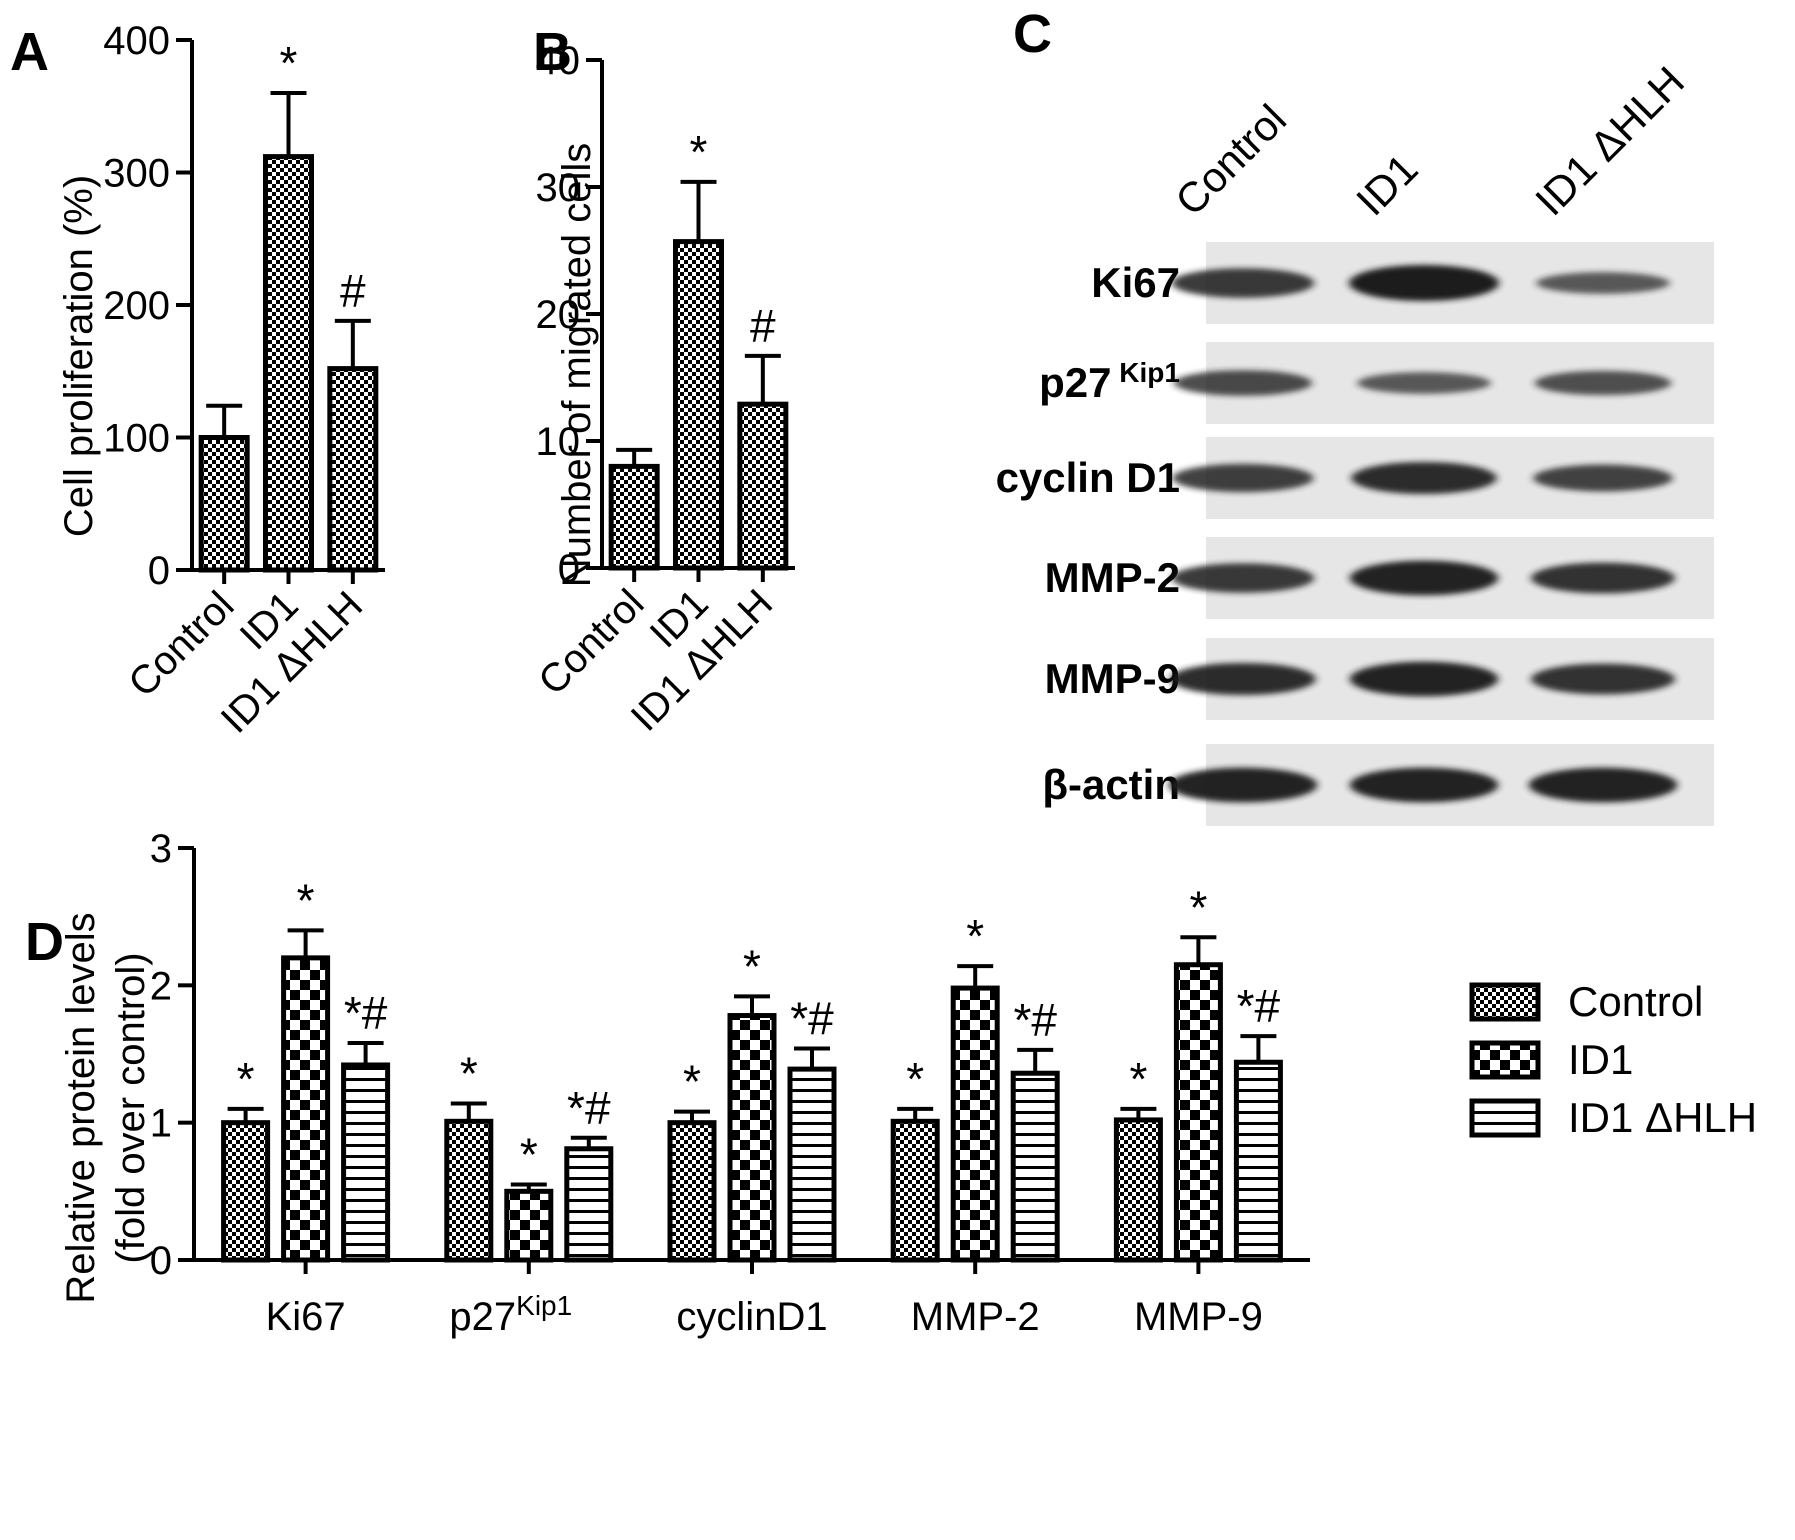 The width and height of the screenshot is (1795, 1540). What do you see at coordinates (81, 1107) in the screenshot?
I see `panel-d-ylabel-line1: Relative protein levels` at bounding box center [81, 1107].